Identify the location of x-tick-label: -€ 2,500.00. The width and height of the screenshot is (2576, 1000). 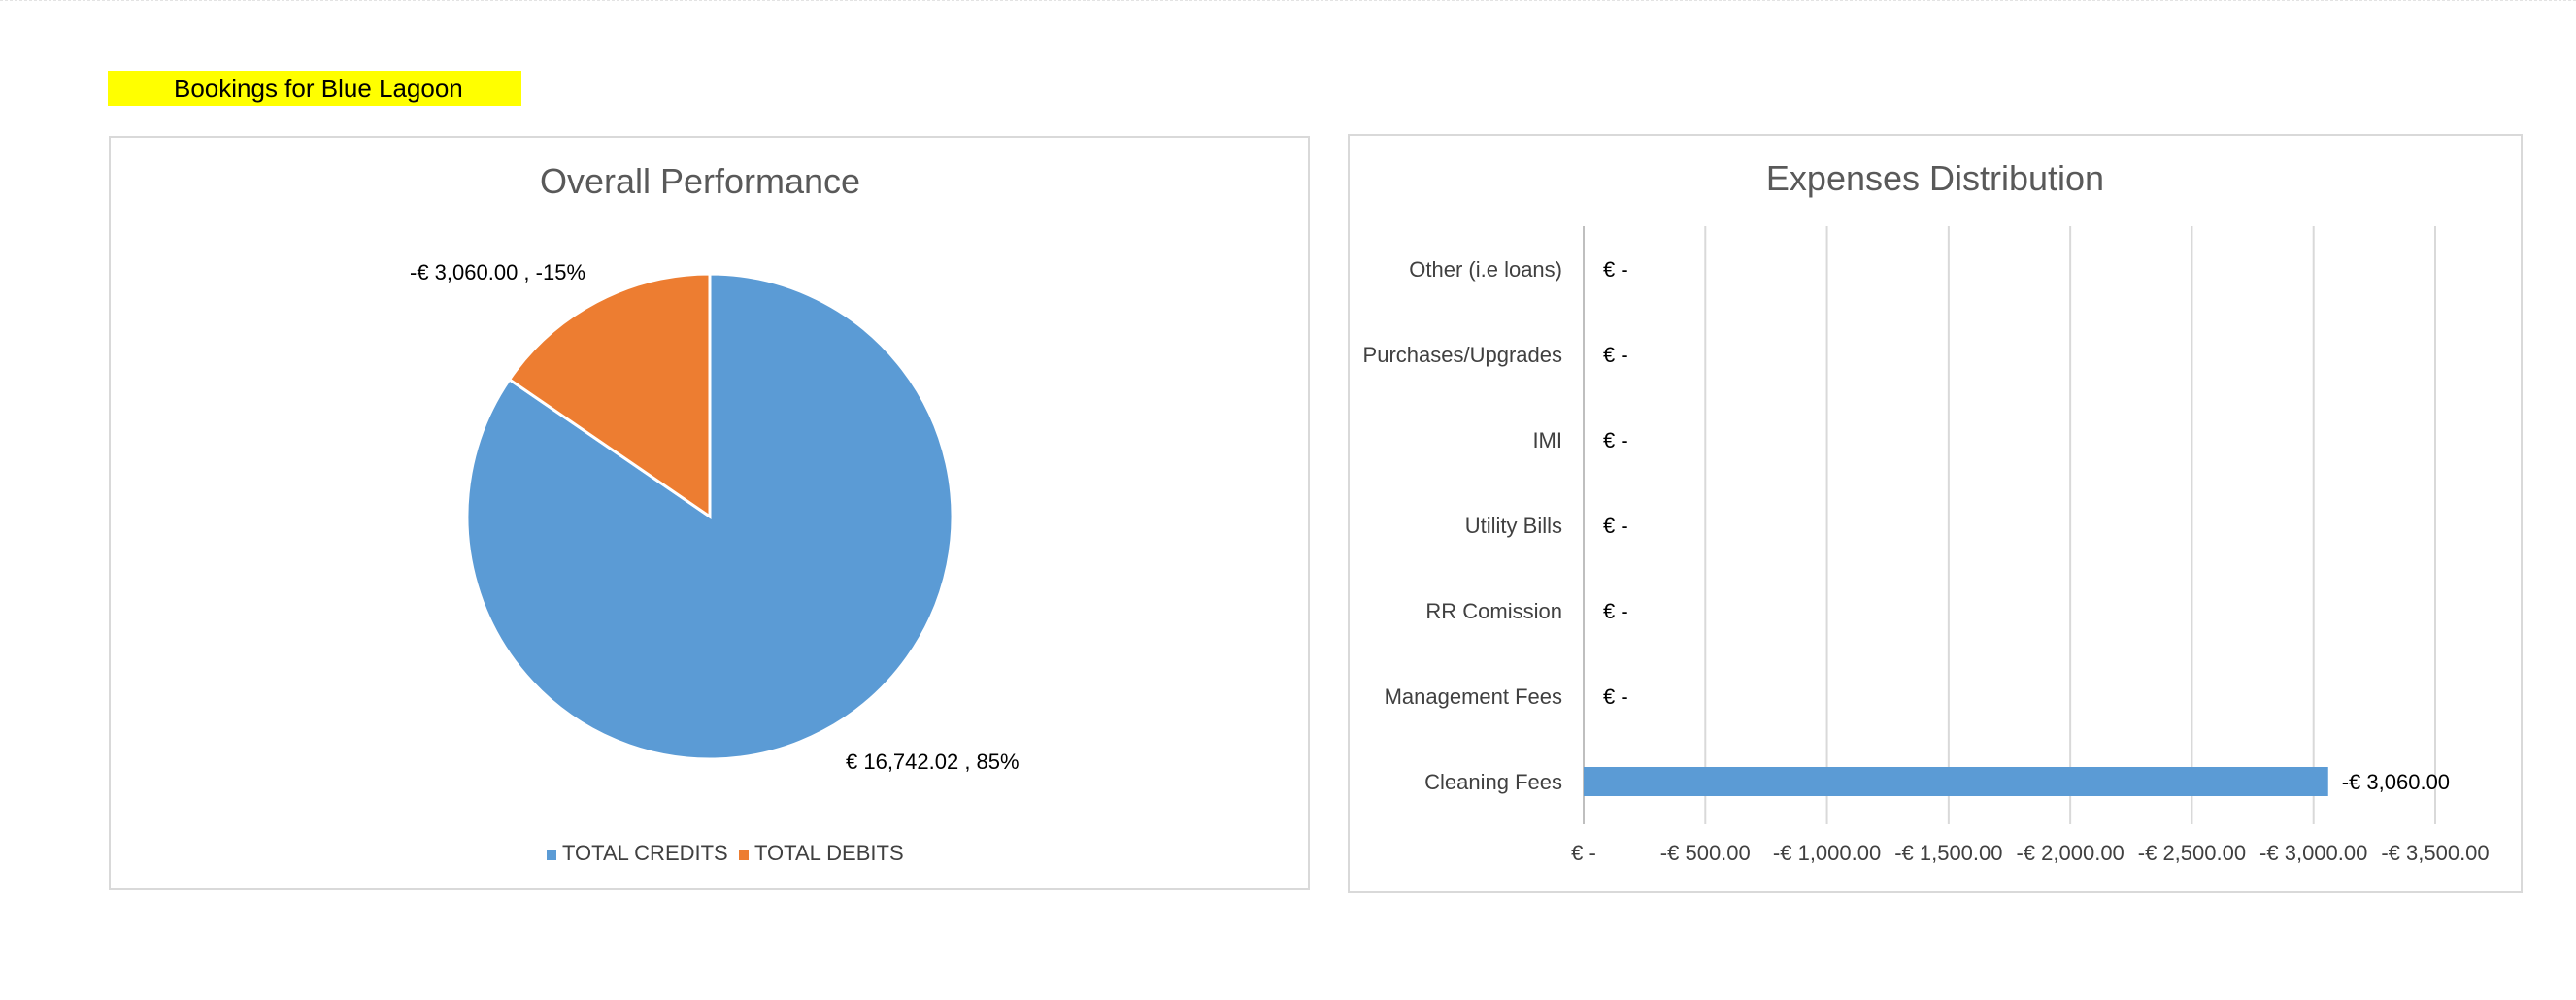
(2192, 853).